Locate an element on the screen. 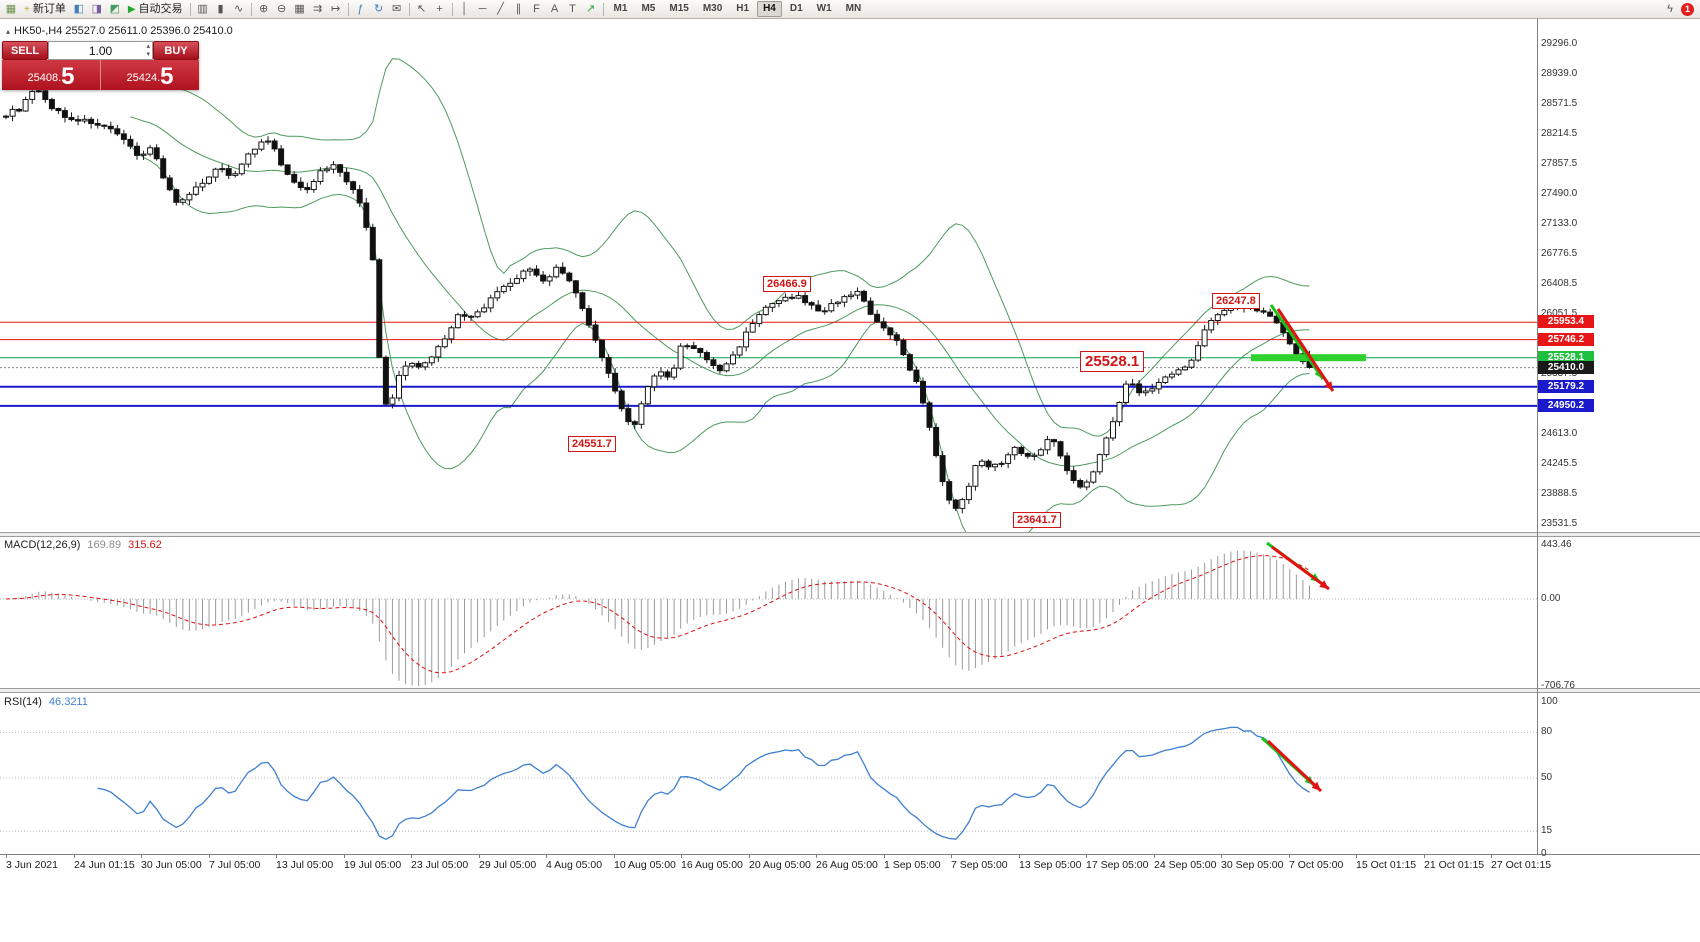  macd-header: MACD(12,26,9) 169.89 315.62 is located at coordinates (83, 545).